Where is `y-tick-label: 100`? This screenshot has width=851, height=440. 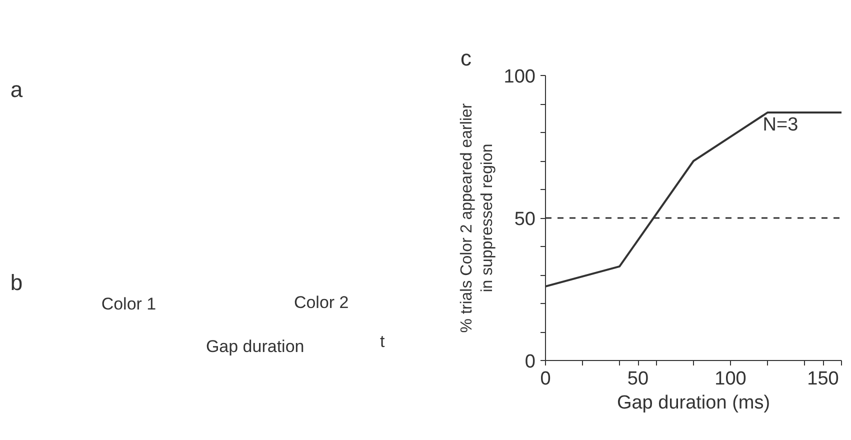 y-tick-label: 100 is located at coordinates (520, 77).